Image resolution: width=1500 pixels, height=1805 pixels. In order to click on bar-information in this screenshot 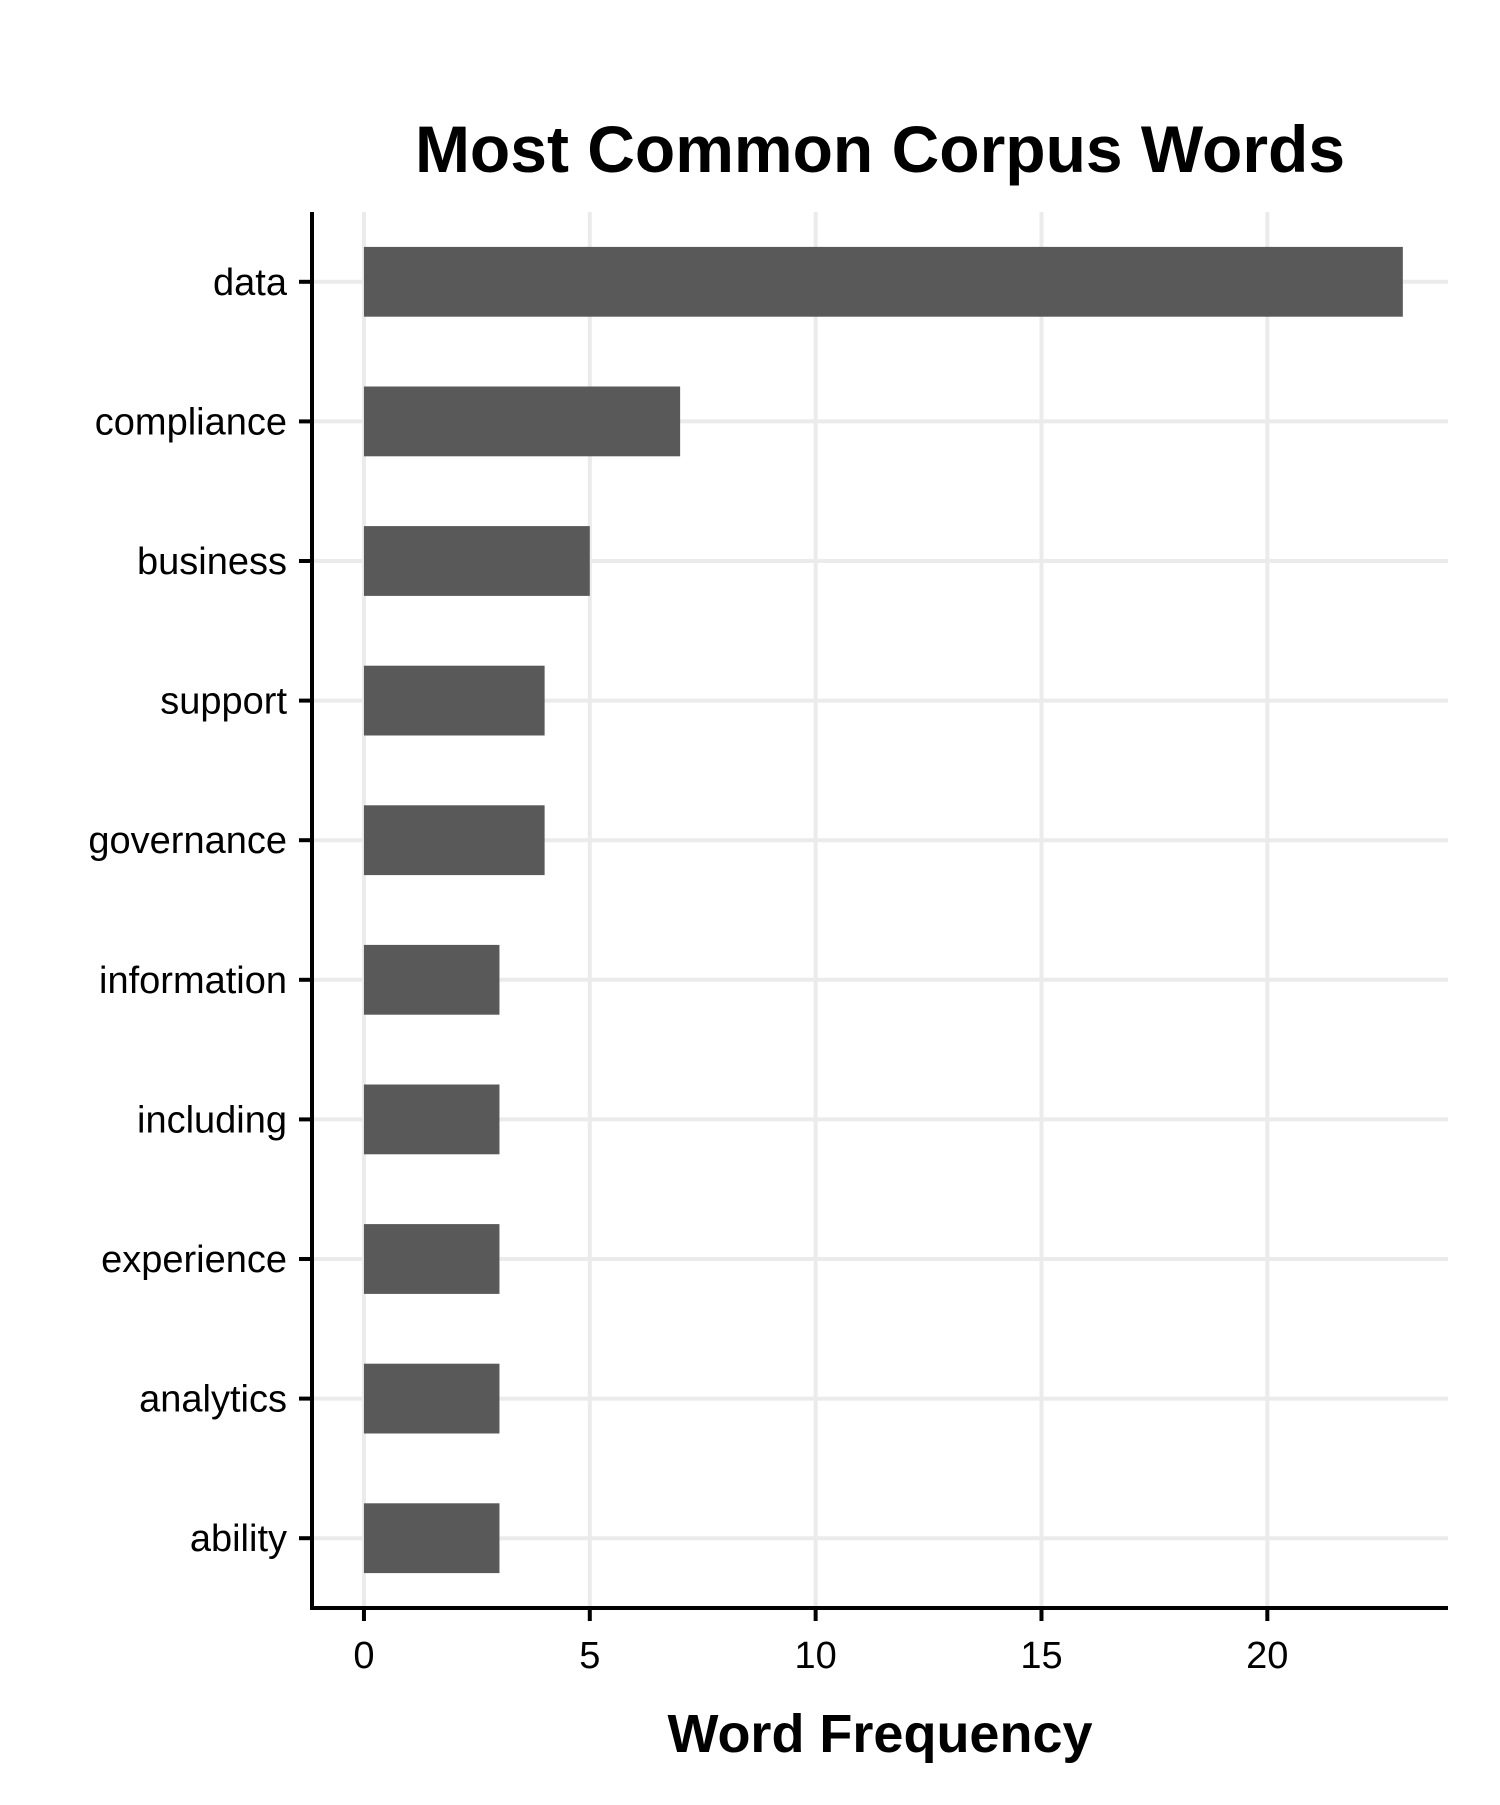, I will do `click(431, 979)`.